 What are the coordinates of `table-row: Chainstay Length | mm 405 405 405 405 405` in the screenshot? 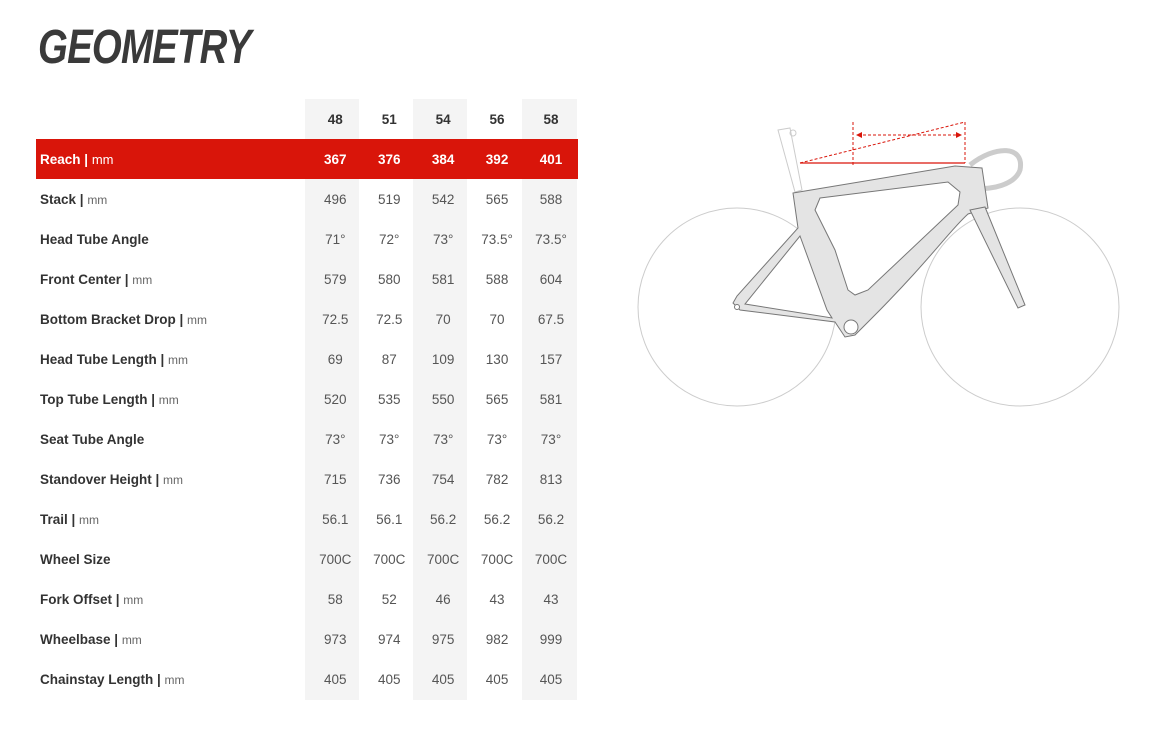 It's located at (307, 679).